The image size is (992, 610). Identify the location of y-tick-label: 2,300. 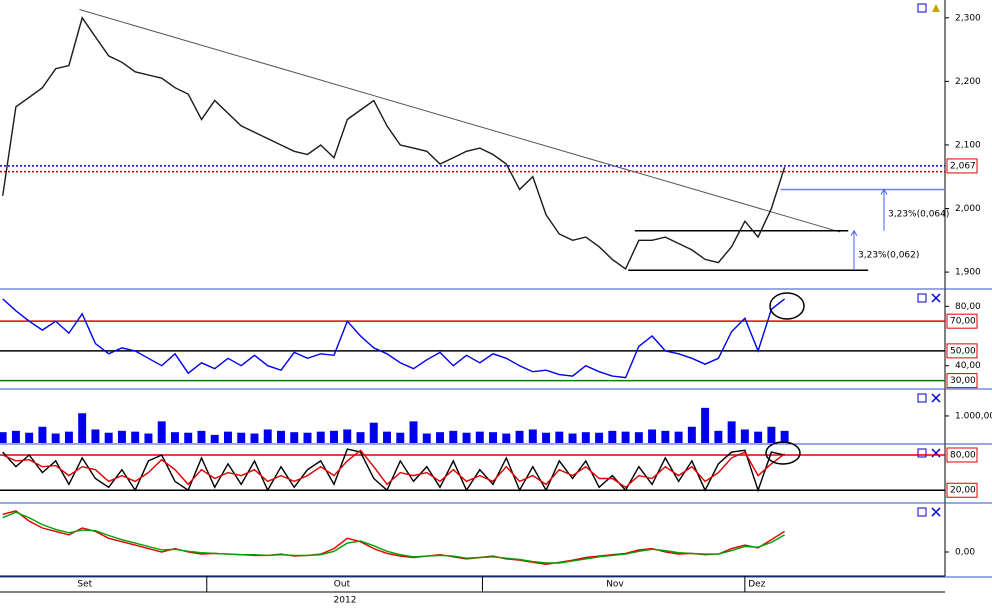
(968, 18).